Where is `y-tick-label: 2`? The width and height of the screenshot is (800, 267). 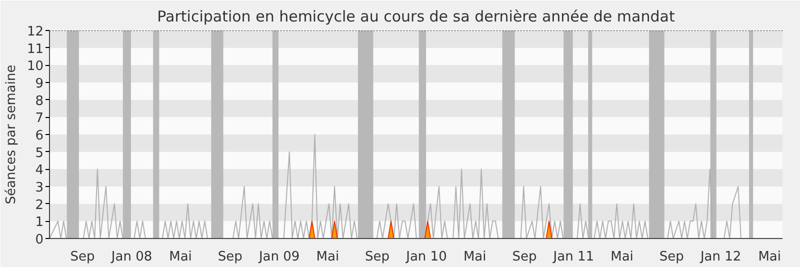
y-tick-label: 2 is located at coordinates (39, 205).